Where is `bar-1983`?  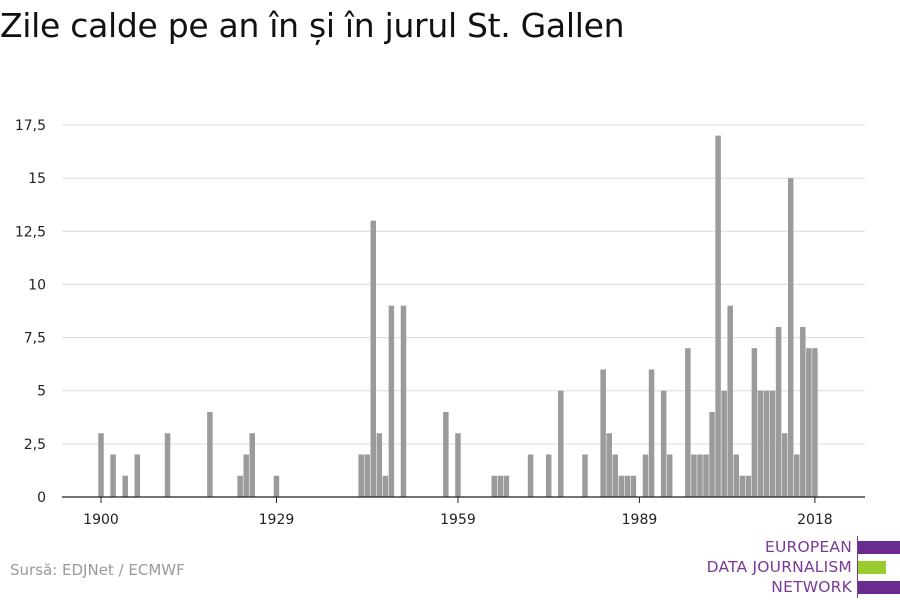 bar-1983 is located at coordinates (603, 433).